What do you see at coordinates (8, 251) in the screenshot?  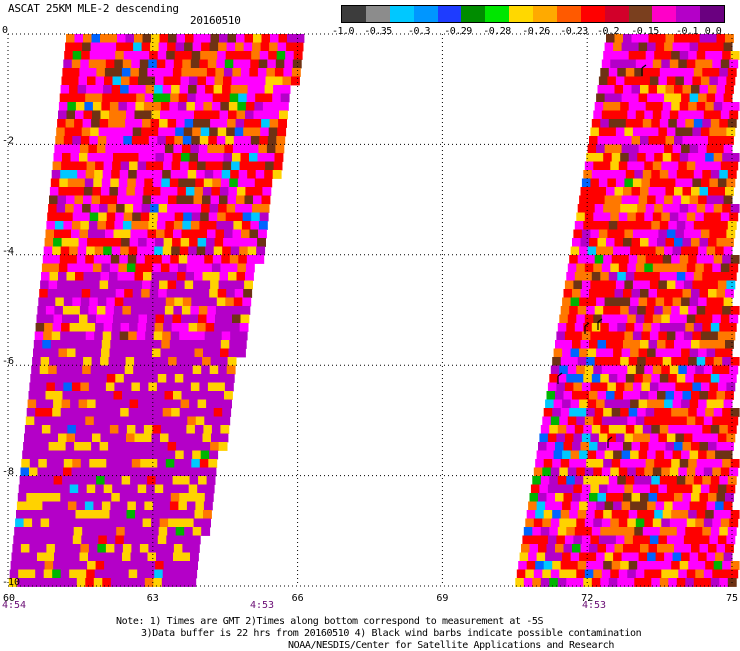 I see `latitude-tick-label: -4` at bounding box center [8, 251].